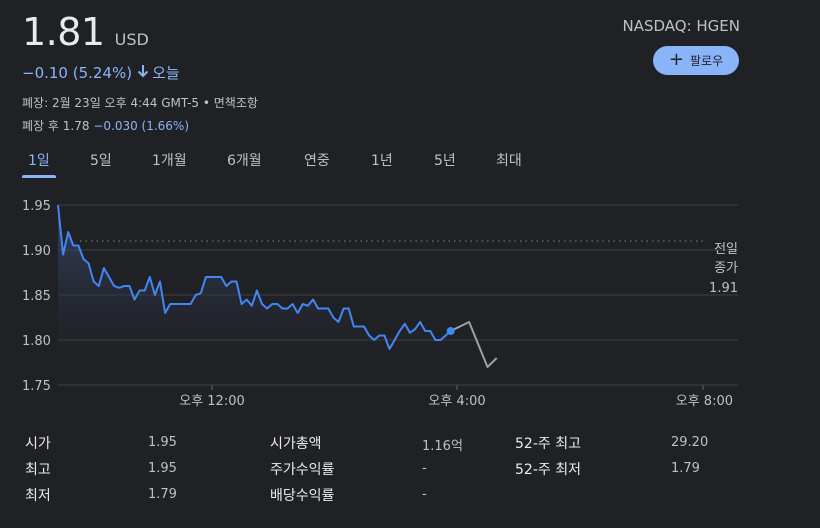 This screenshot has width=820, height=528. I want to click on tab-ytd: 연중, so click(317, 161).